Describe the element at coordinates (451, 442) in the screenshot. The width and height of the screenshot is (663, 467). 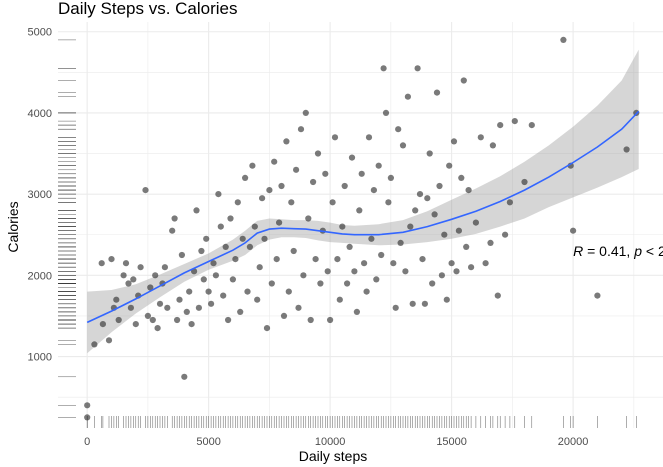
I see `x-tick-label: 15000` at that location.